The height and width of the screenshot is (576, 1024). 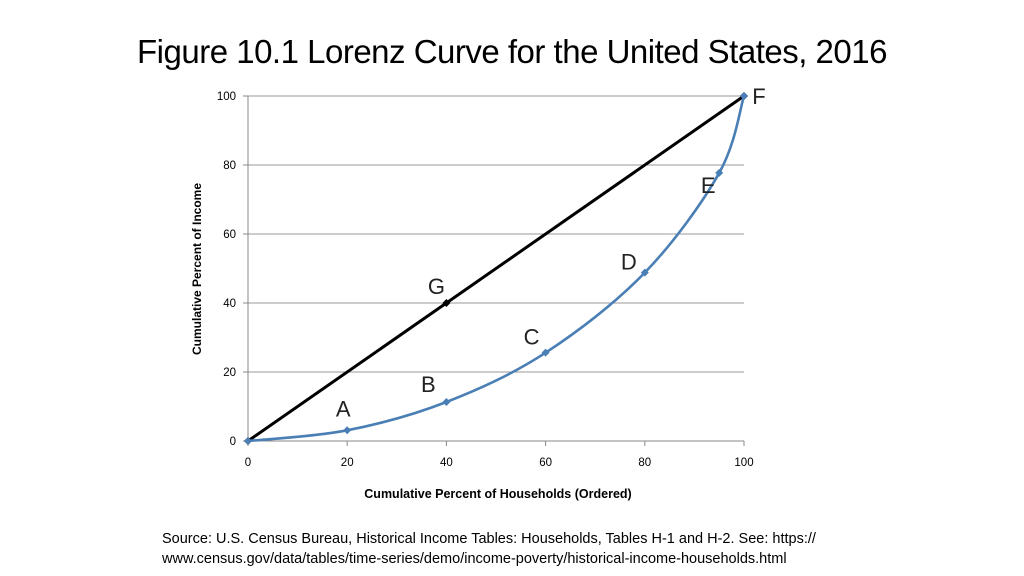 What do you see at coordinates (758, 96) in the screenshot?
I see `point-label-F: F` at bounding box center [758, 96].